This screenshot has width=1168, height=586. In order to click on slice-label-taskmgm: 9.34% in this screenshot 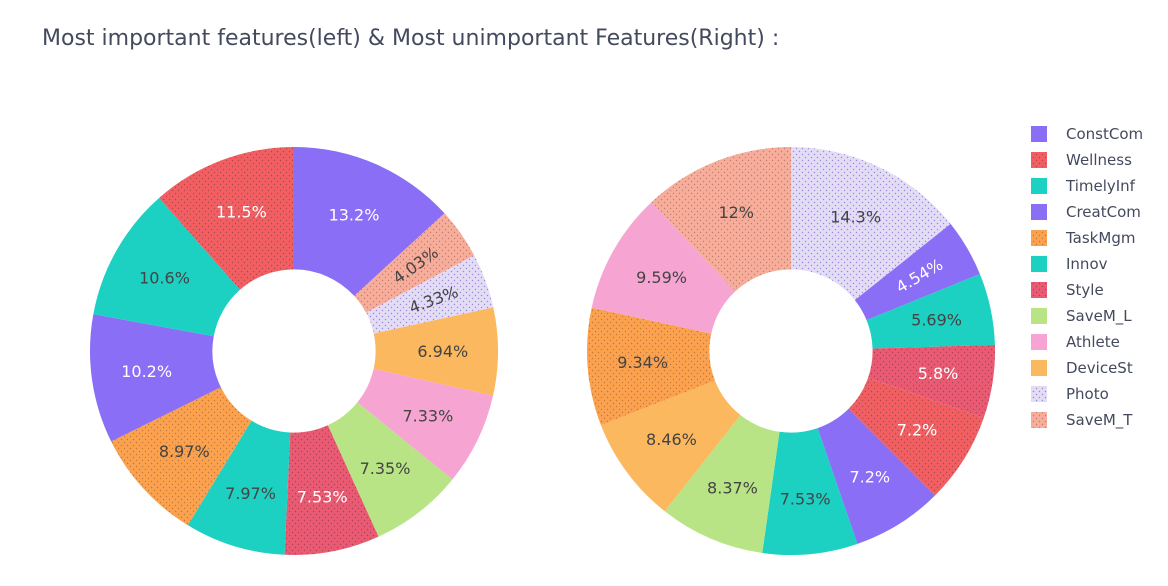, I will do `click(642, 362)`.